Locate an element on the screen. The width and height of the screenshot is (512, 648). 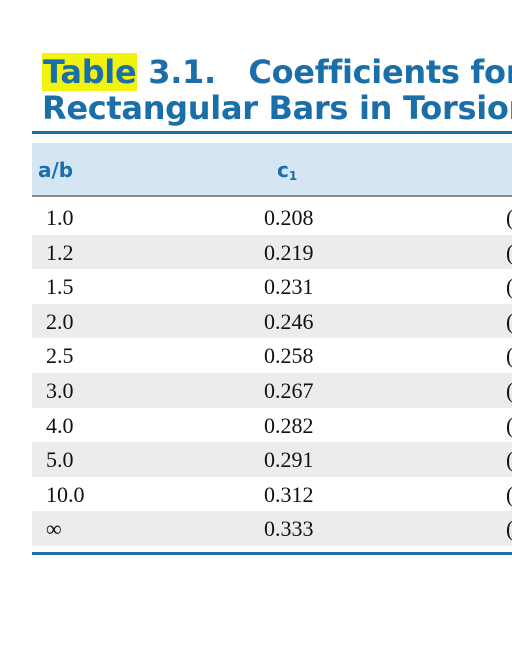
cell-c1: 0.258 is located at coordinates (289, 356).